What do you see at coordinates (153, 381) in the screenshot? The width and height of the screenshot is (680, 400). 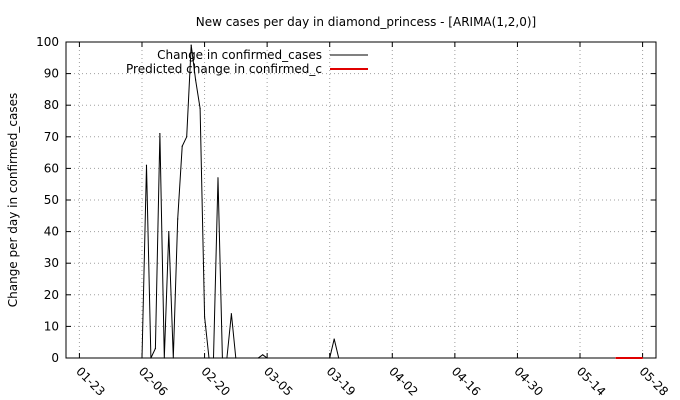 I see `x-tick-label: 02-06` at bounding box center [153, 381].